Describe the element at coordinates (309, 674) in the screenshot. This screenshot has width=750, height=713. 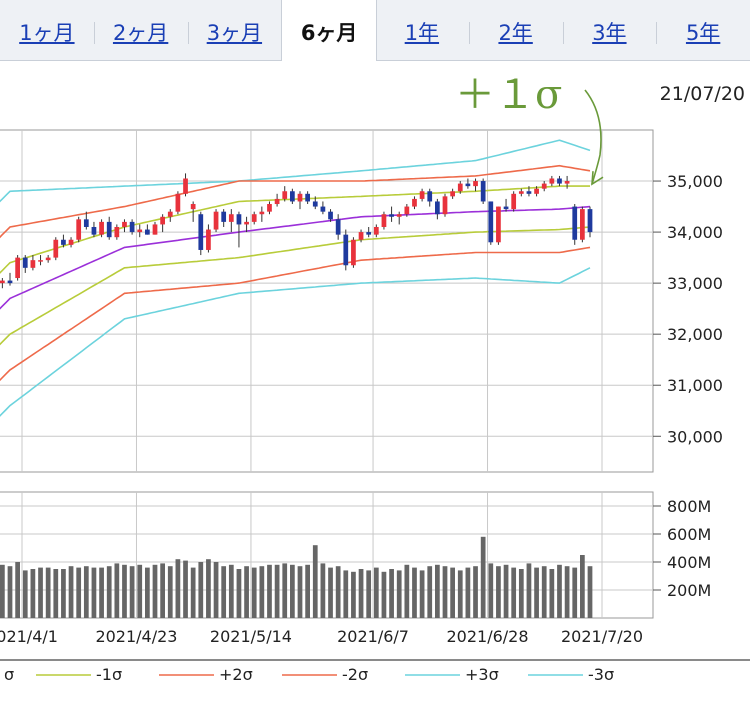
I see `legend: σ -1σ +2σ -2σ +3σ -3σ` at that location.